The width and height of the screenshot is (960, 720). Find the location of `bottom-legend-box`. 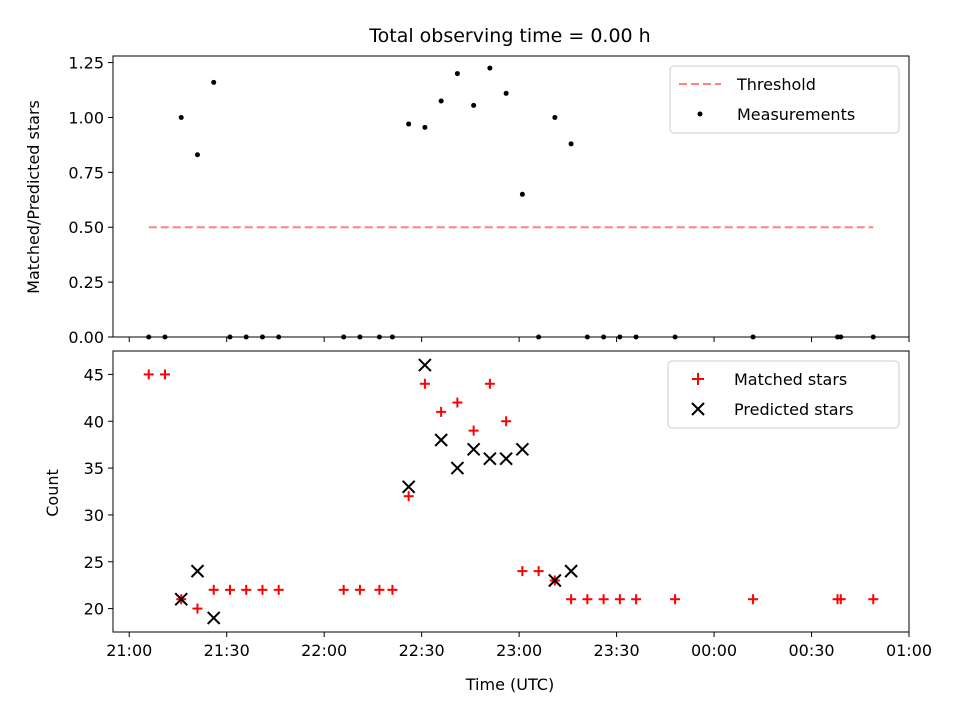

bottom-legend-box is located at coordinates (783, 394).